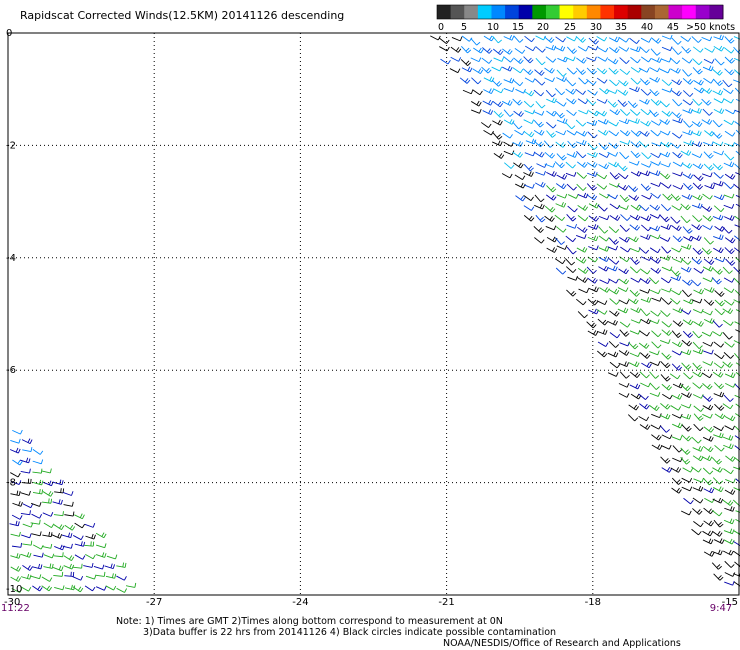  Describe the element at coordinates (446, 602) in the screenshot. I see `x-tick-label: -21` at that location.